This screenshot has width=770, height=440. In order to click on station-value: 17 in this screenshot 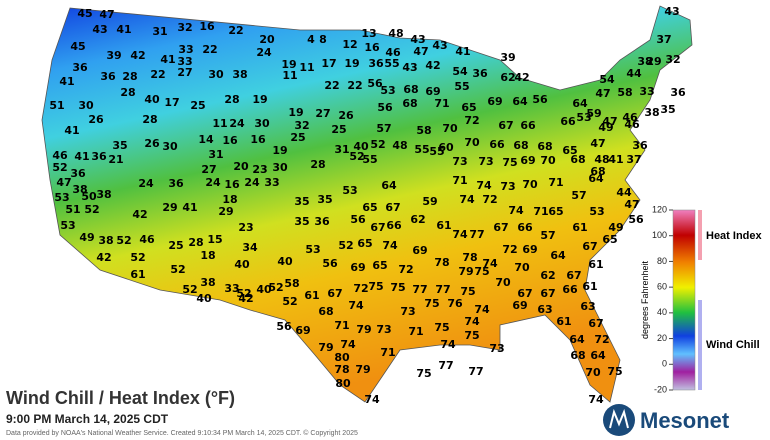, I will do `click(171, 102)`.